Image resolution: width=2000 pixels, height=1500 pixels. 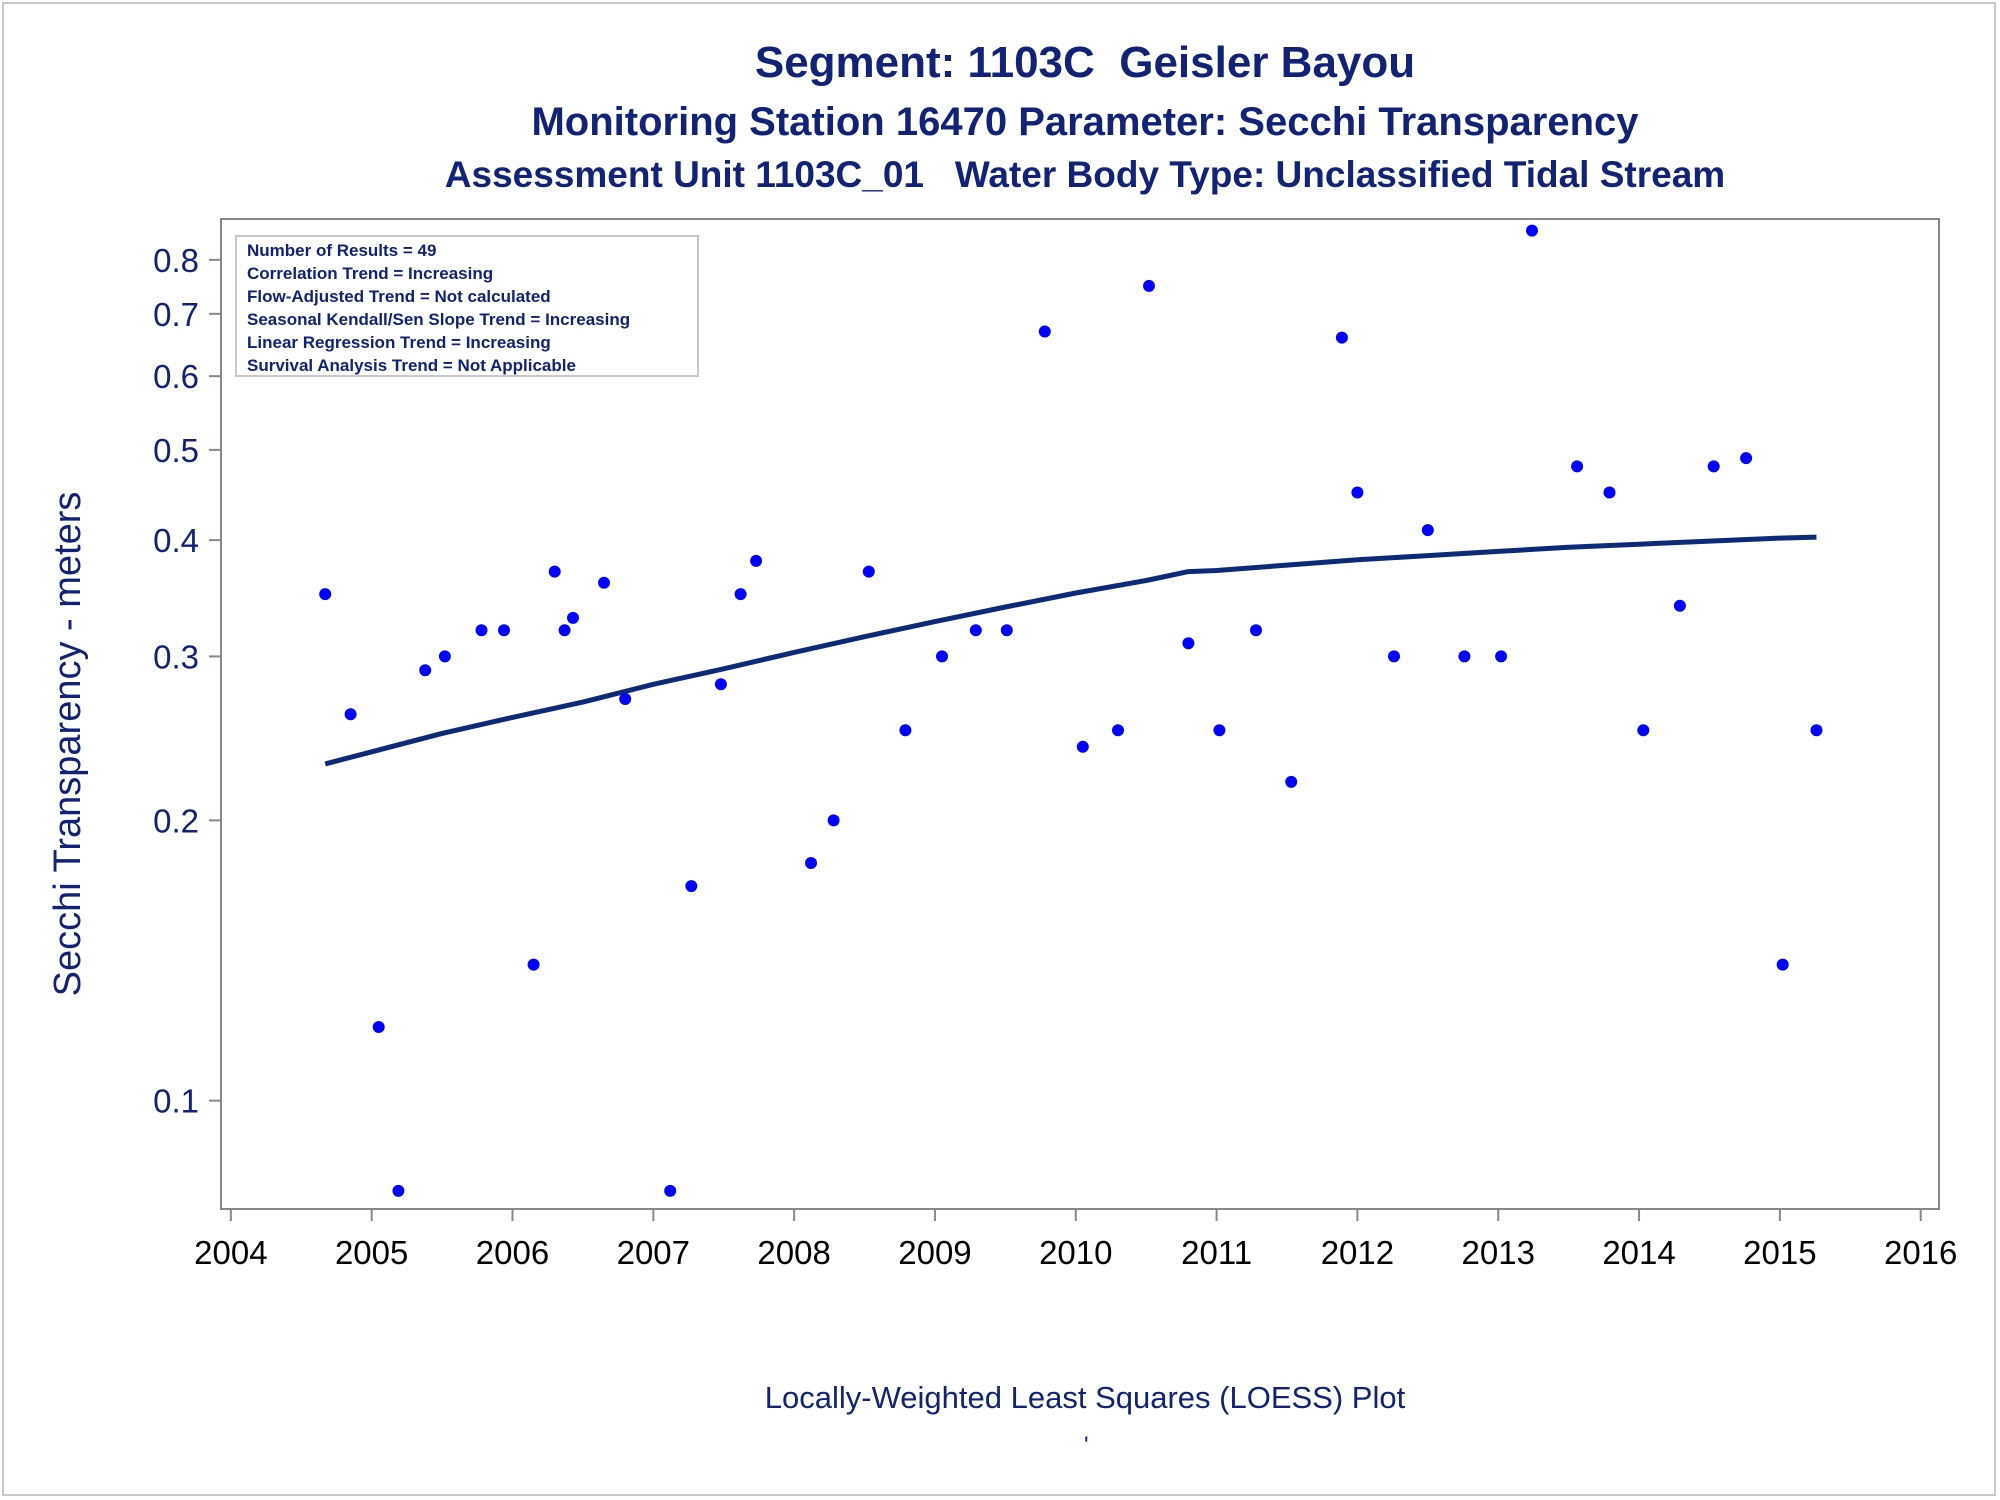 I want to click on loess-line, so click(x=1070, y=650).